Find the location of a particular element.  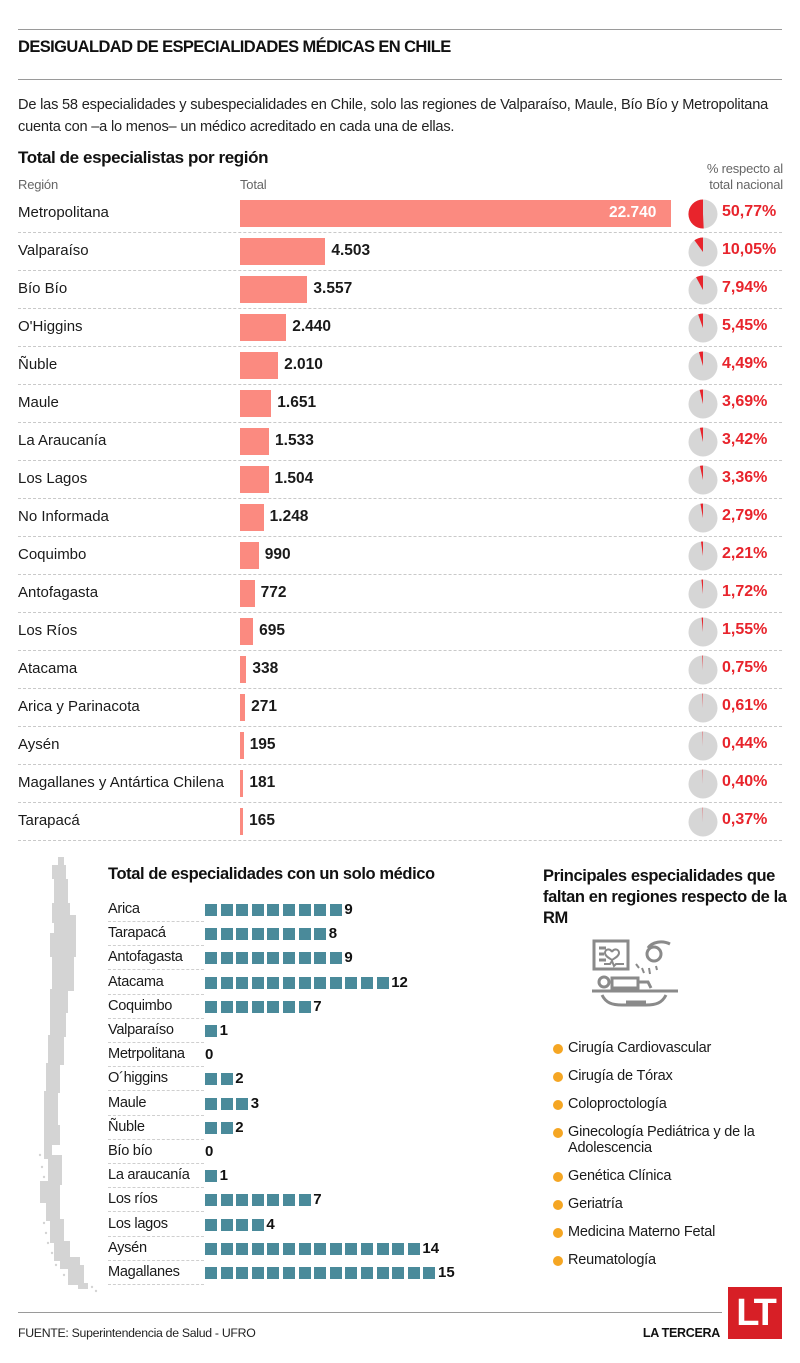

region-label: Metrpolitana is located at coordinates (146, 1054).